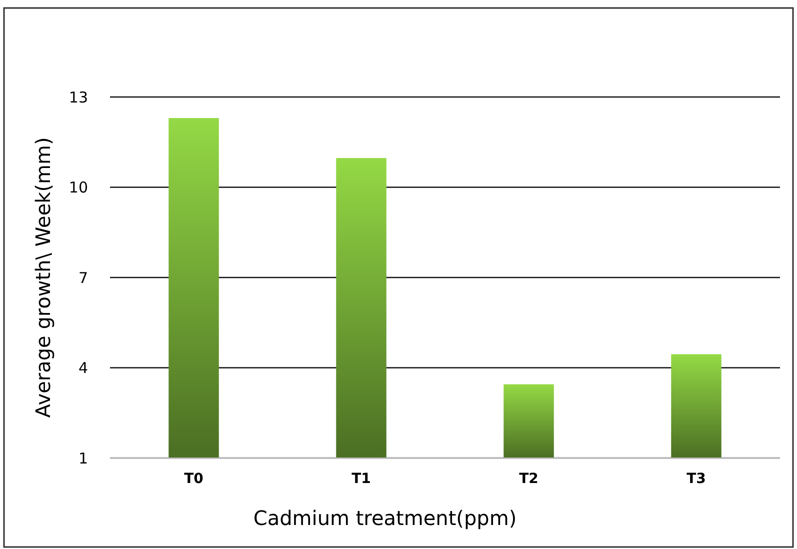  What do you see at coordinates (78, 187) in the screenshot?
I see `y-tick-label: 10` at bounding box center [78, 187].